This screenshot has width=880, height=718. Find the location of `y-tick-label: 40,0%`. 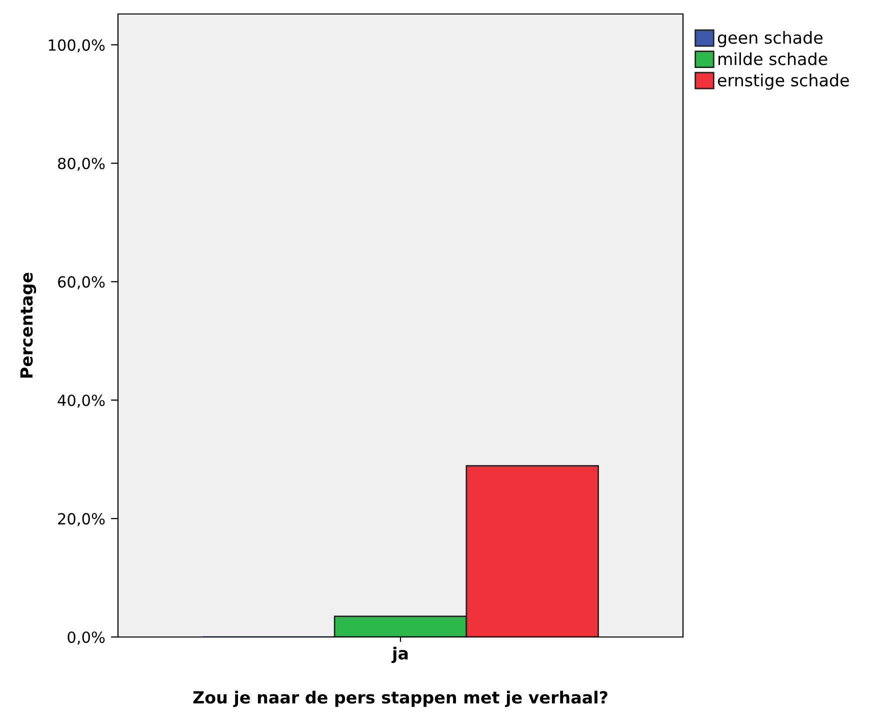

y-tick-label: 40,0% is located at coordinates (81, 401).